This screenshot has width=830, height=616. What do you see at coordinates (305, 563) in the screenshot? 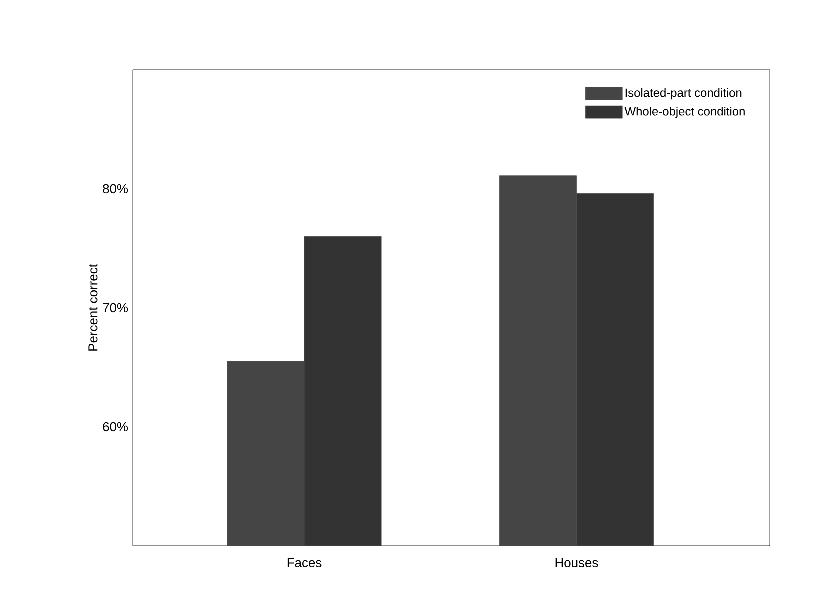
I see `x-tick-label: Faces` at bounding box center [305, 563].